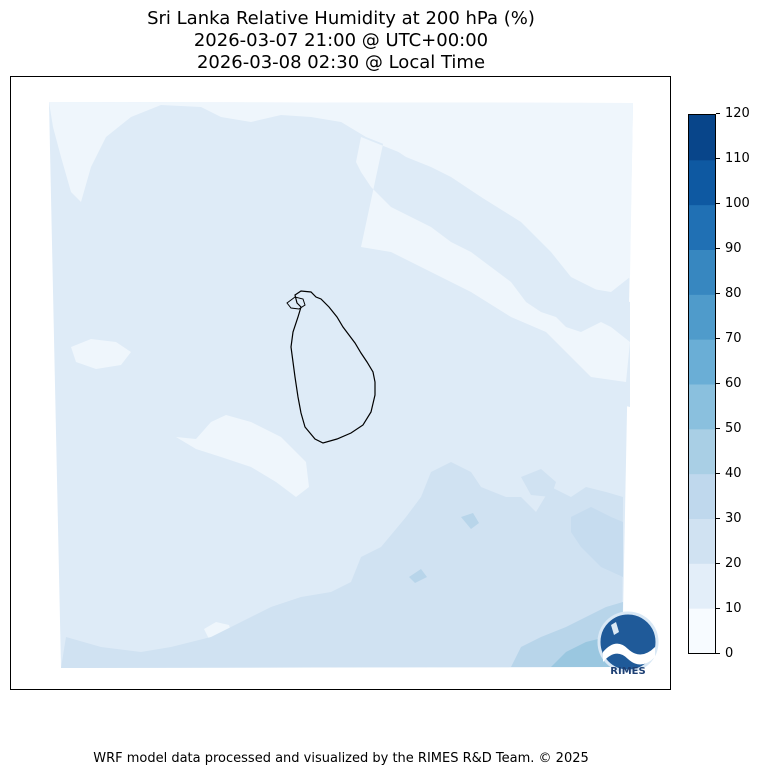 This screenshot has width=760, height=776. What do you see at coordinates (737, 158) in the screenshot?
I see `colorbar-tick-text: 110` at bounding box center [737, 158].